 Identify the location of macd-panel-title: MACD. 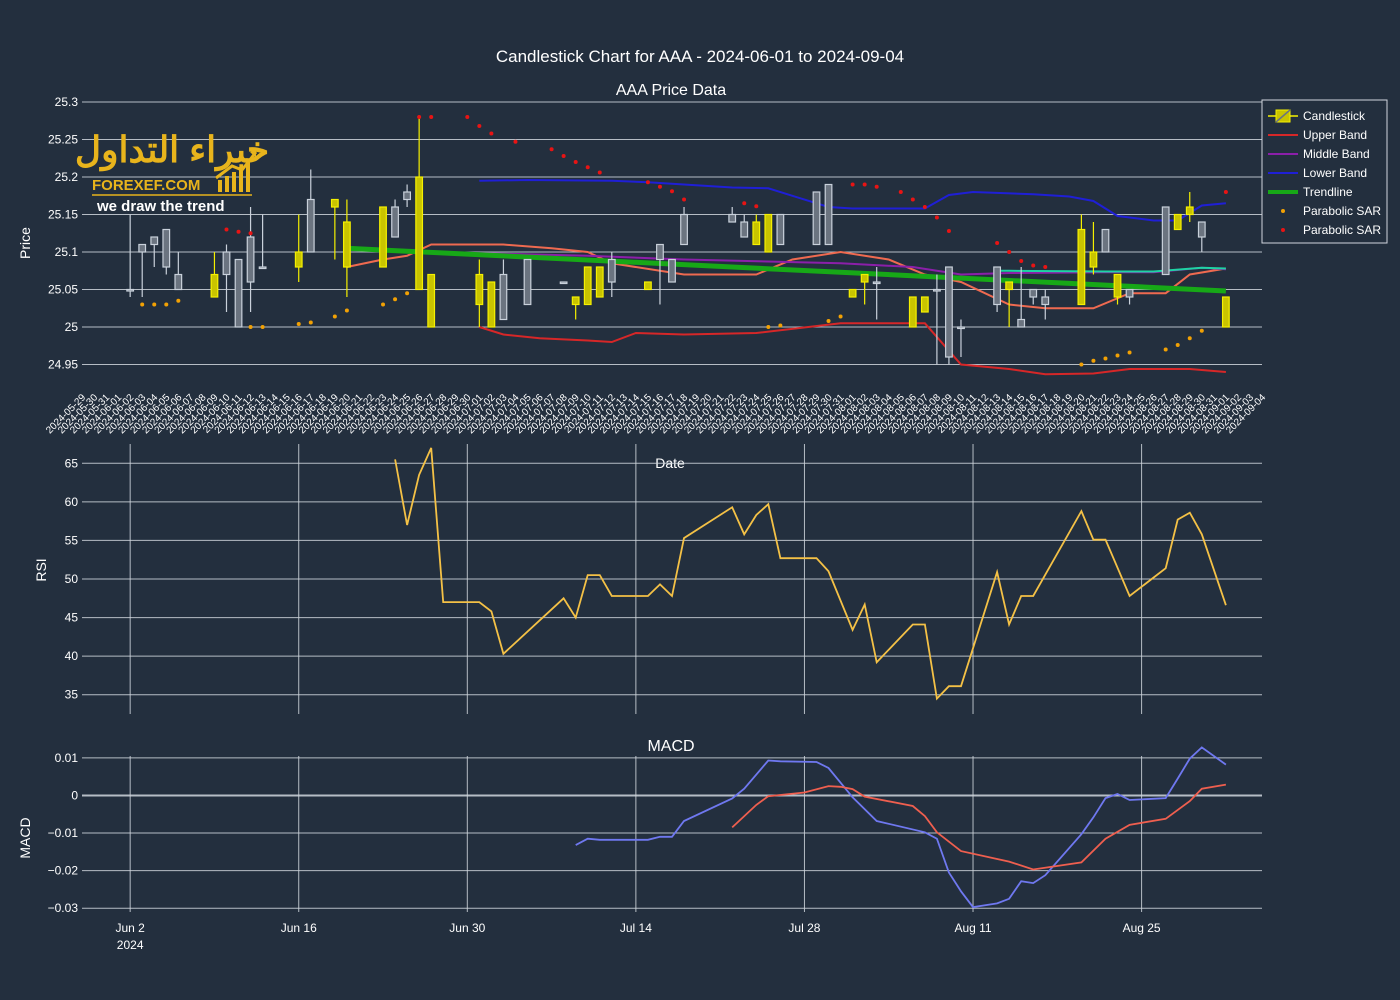
(670, 746).